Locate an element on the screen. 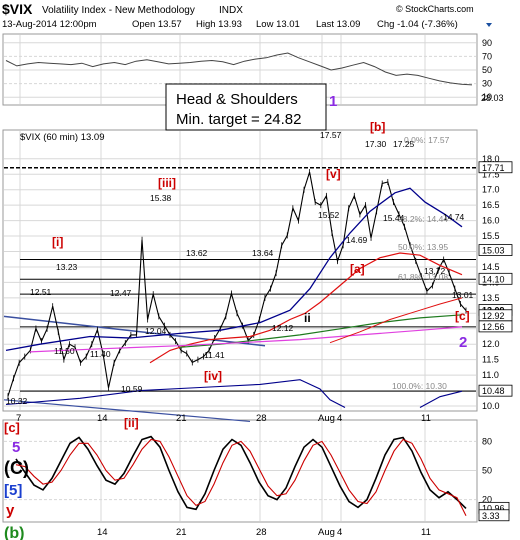 This screenshot has width=520, height=540. price-label: 15.52 is located at coordinates (329, 215).